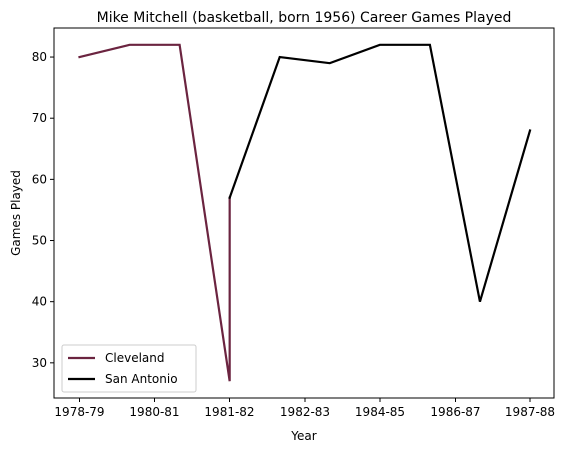 The height and width of the screenshot is (453, 569). What do you see at coordinates (39, 118) in the screenshot?
I see `y-tick-label: 70` at bounding box center [39, 118].